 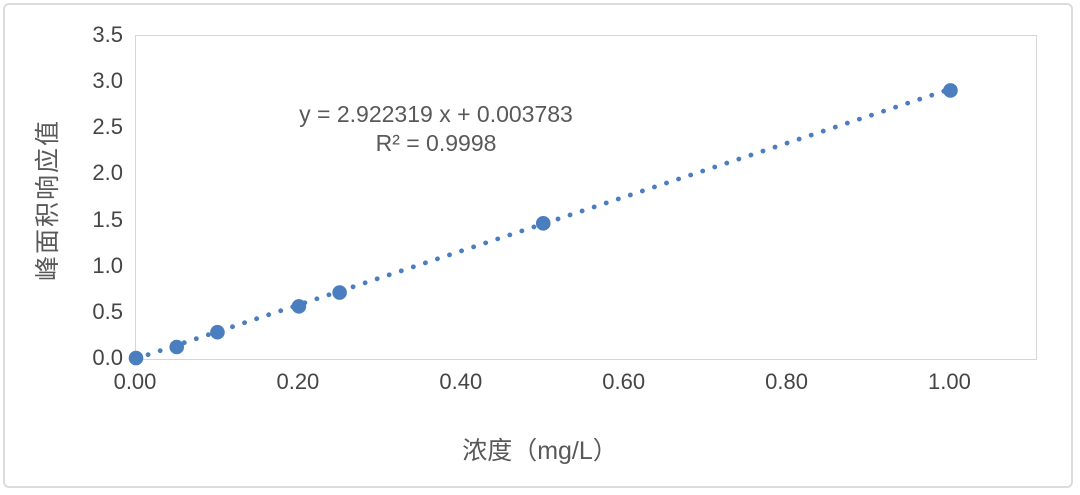 I want to click on y-tick-label: 1.5, so click(x=107, y=219).